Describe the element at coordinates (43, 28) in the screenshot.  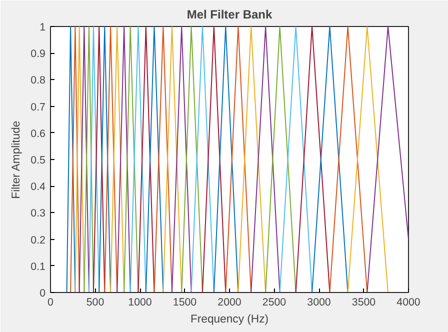
I see `y-tick-label: 1` at that location.